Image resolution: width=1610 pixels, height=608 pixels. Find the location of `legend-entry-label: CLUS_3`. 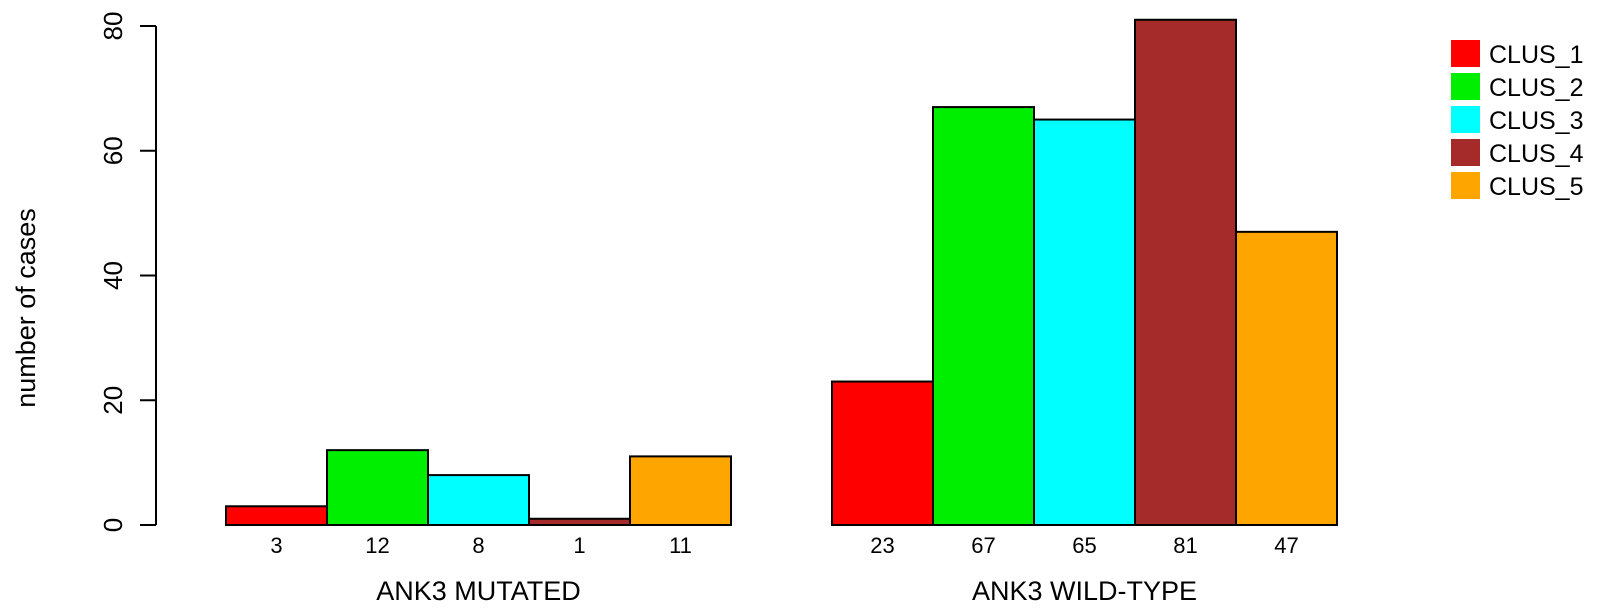

legend-entry-label: CLUS_3 is located at coordinates (1536, 121).